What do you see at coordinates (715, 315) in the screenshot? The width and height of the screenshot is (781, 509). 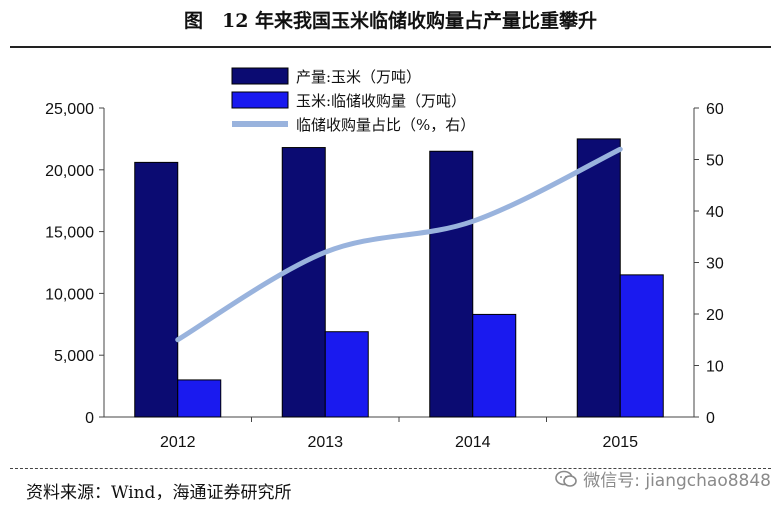 I see `right-tick-label: 20` at bounding box center [715, 315].